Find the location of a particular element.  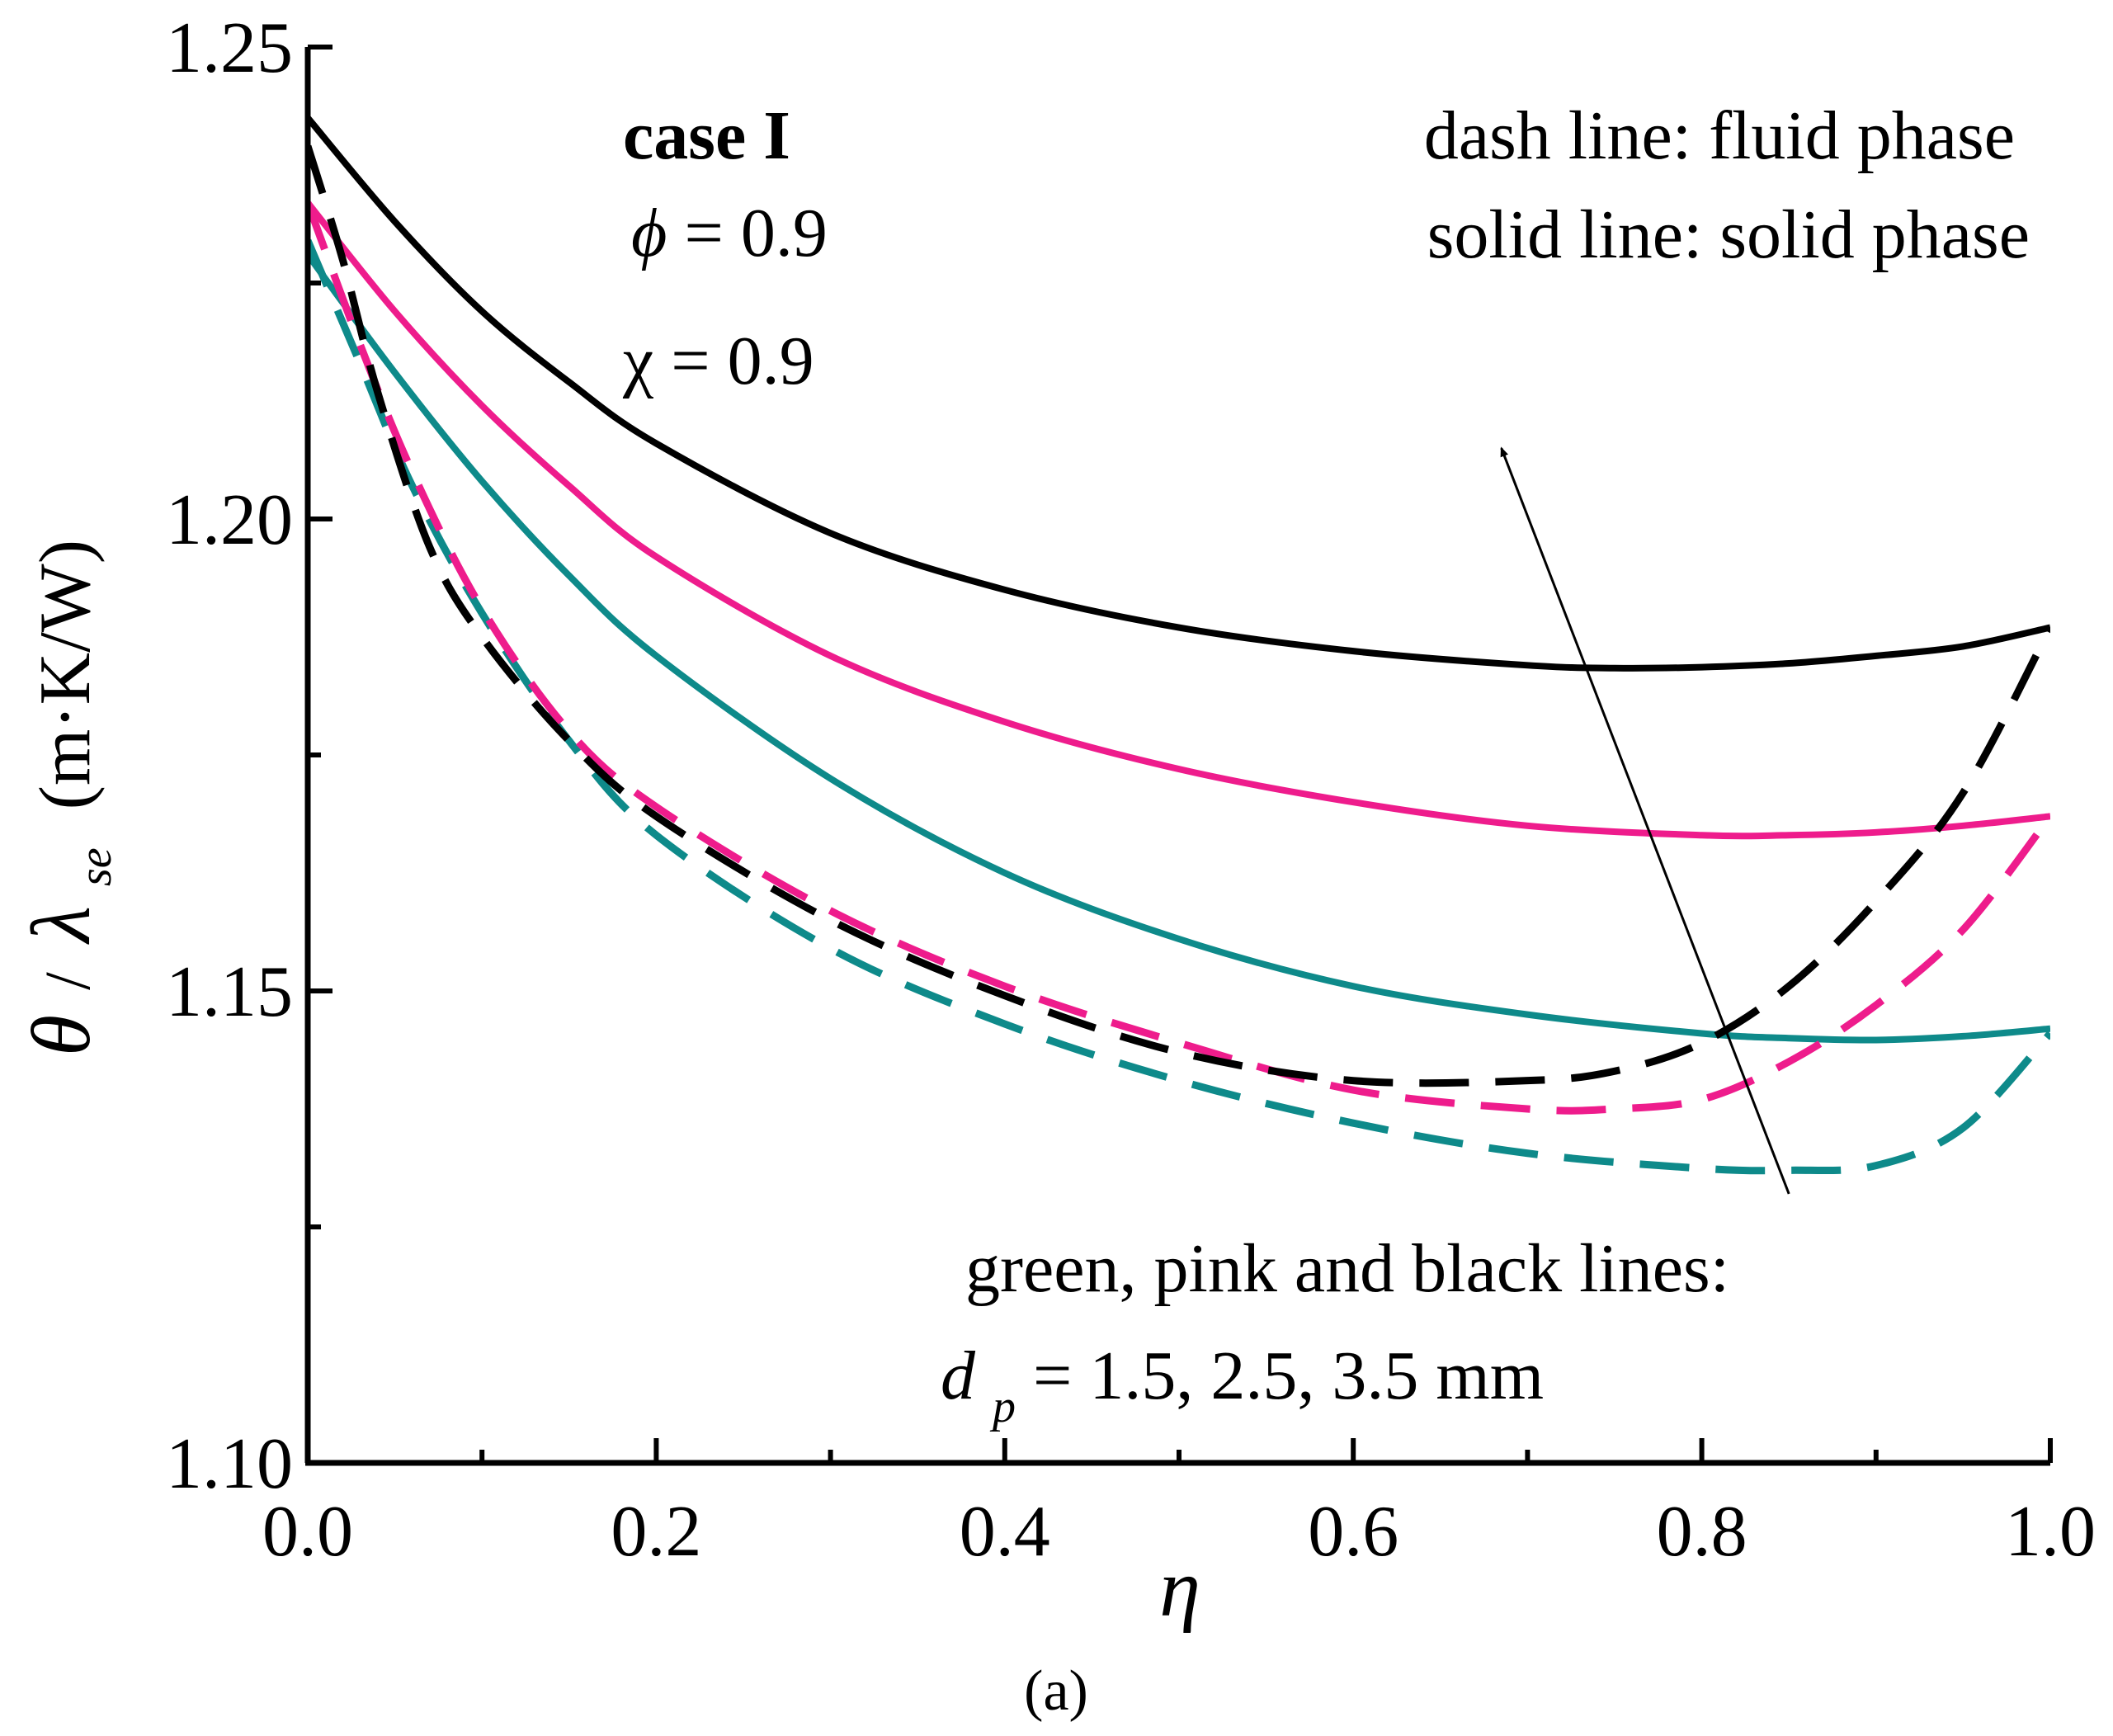

trend-arrow is located at coordinates (1645, 820).